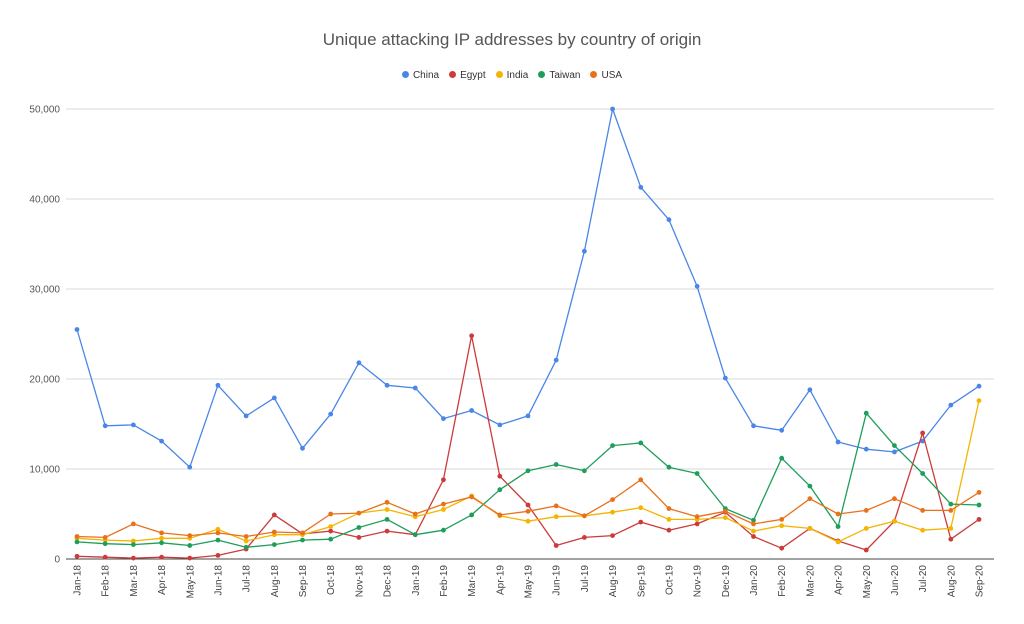  I want to click on y-tick-label: 50,000, so click(44, 110).